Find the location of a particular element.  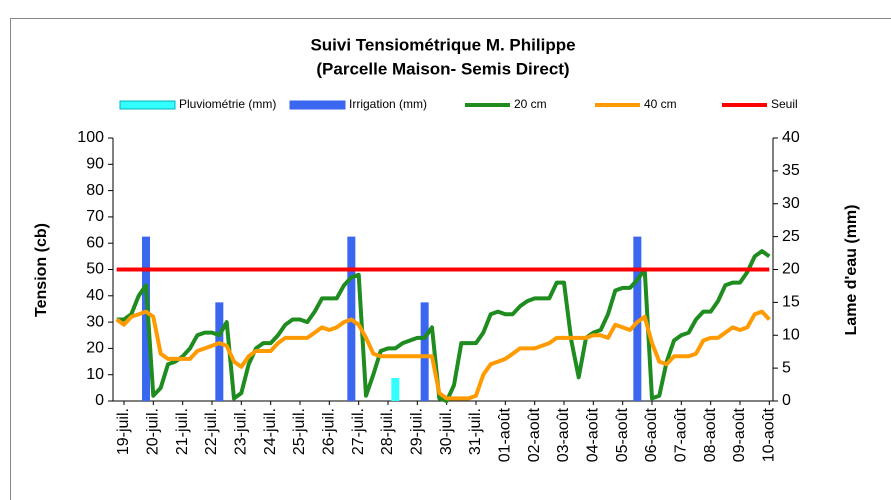

y-tick-label: 10 is located at coordinates (95, 374).